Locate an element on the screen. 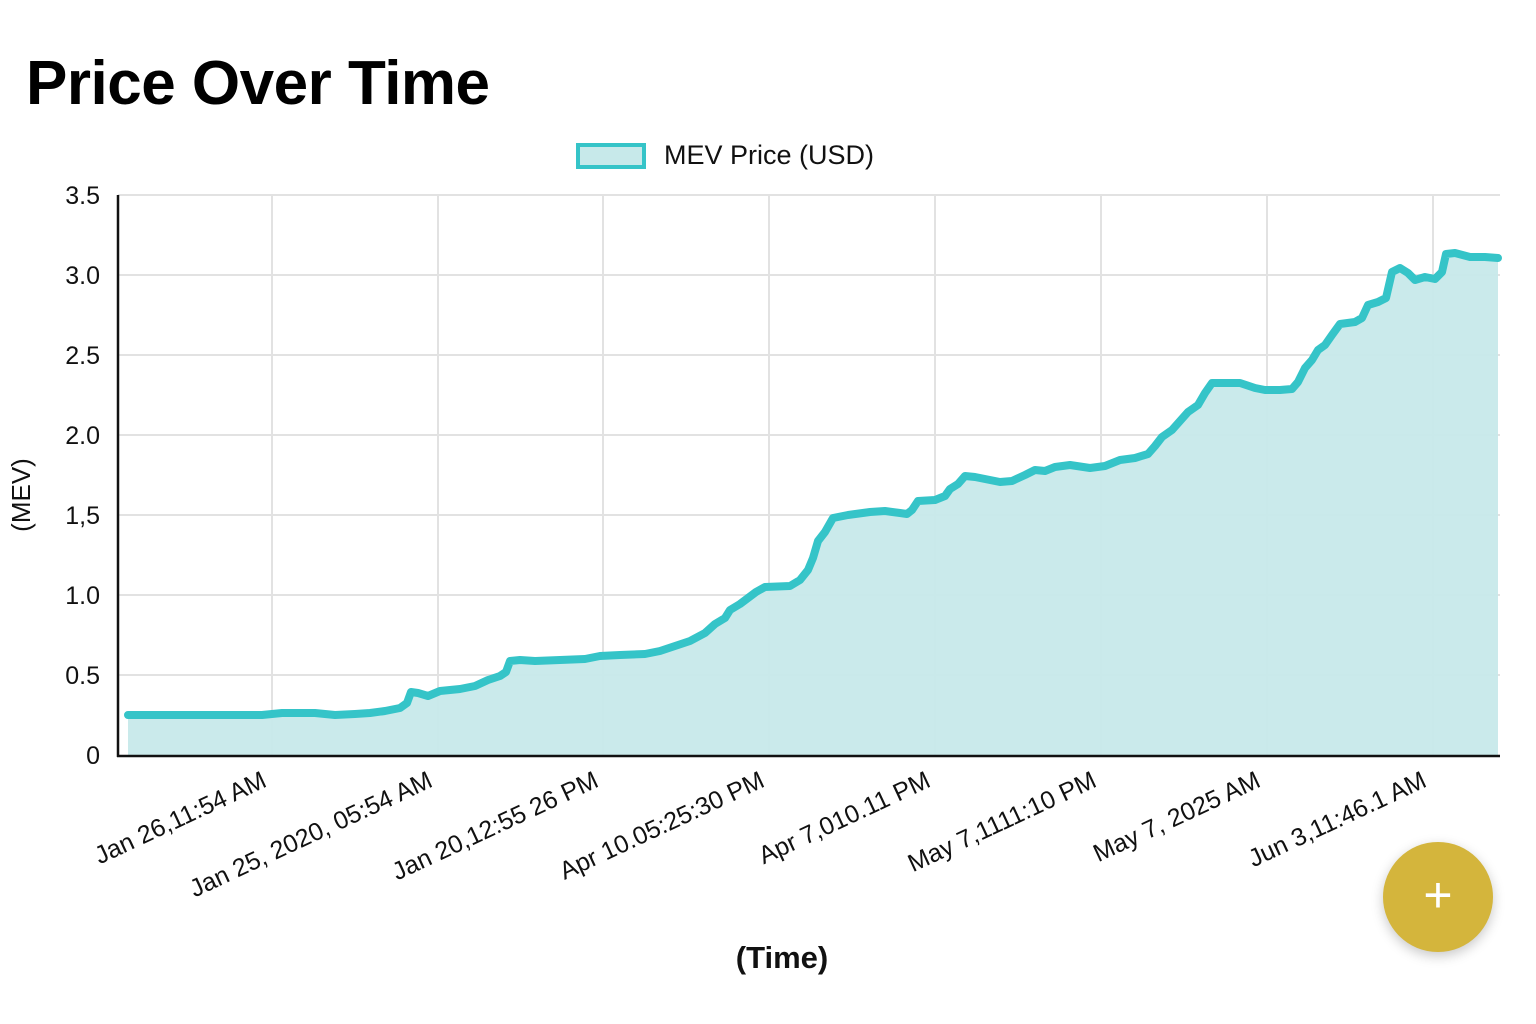 The width and height of the screenshot is (1536, 1024). y-tick: 1.0 is located at coordinates (82, 596).